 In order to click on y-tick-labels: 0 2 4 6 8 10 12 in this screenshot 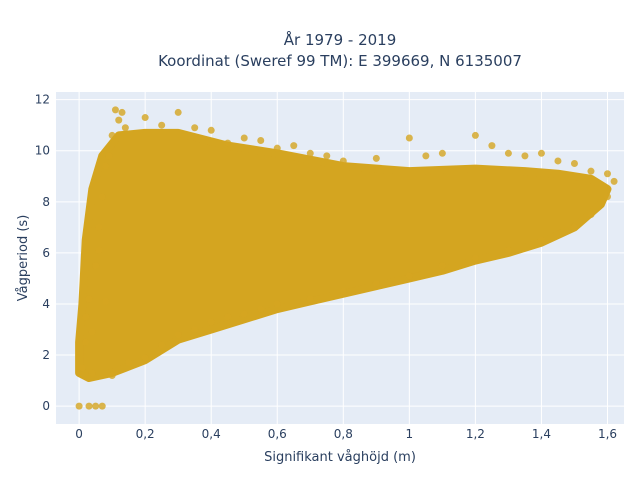, I will do `click(42, 253)`.